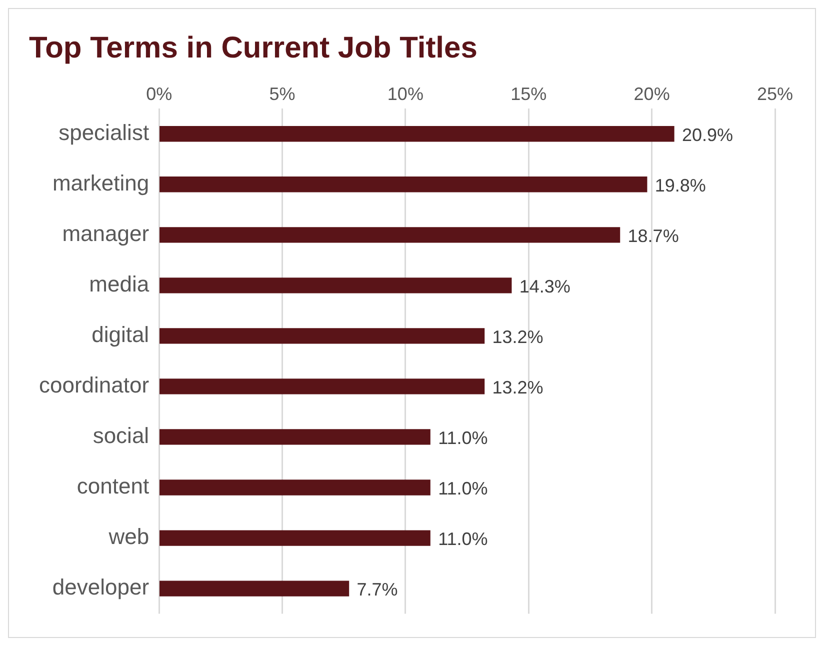 The image size is (824, 648). Describe the element at coordinates (377, 590) in the screenshot. I see `data-label: 7.7%` at that location.